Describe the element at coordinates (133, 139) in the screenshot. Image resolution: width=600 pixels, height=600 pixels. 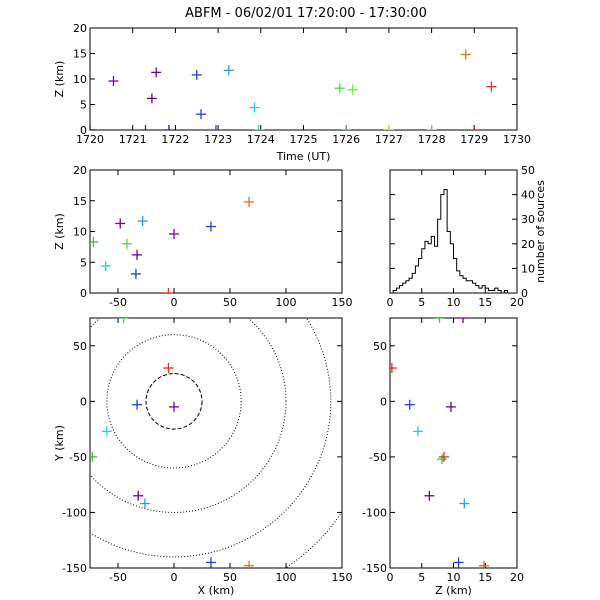
I see `x-tick-label: 1721` at that location.